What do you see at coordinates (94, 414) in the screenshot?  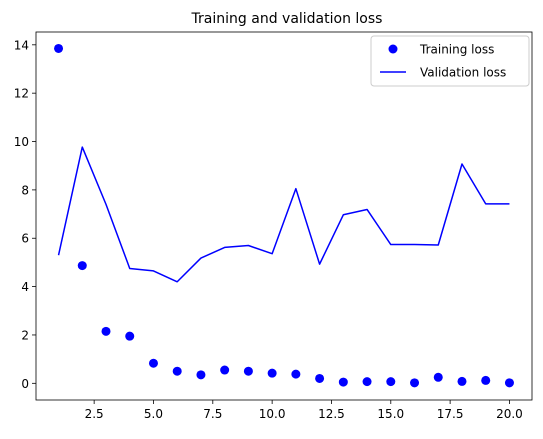 I see `x-tick-label: 2.5` at bounding box center [94, 414].